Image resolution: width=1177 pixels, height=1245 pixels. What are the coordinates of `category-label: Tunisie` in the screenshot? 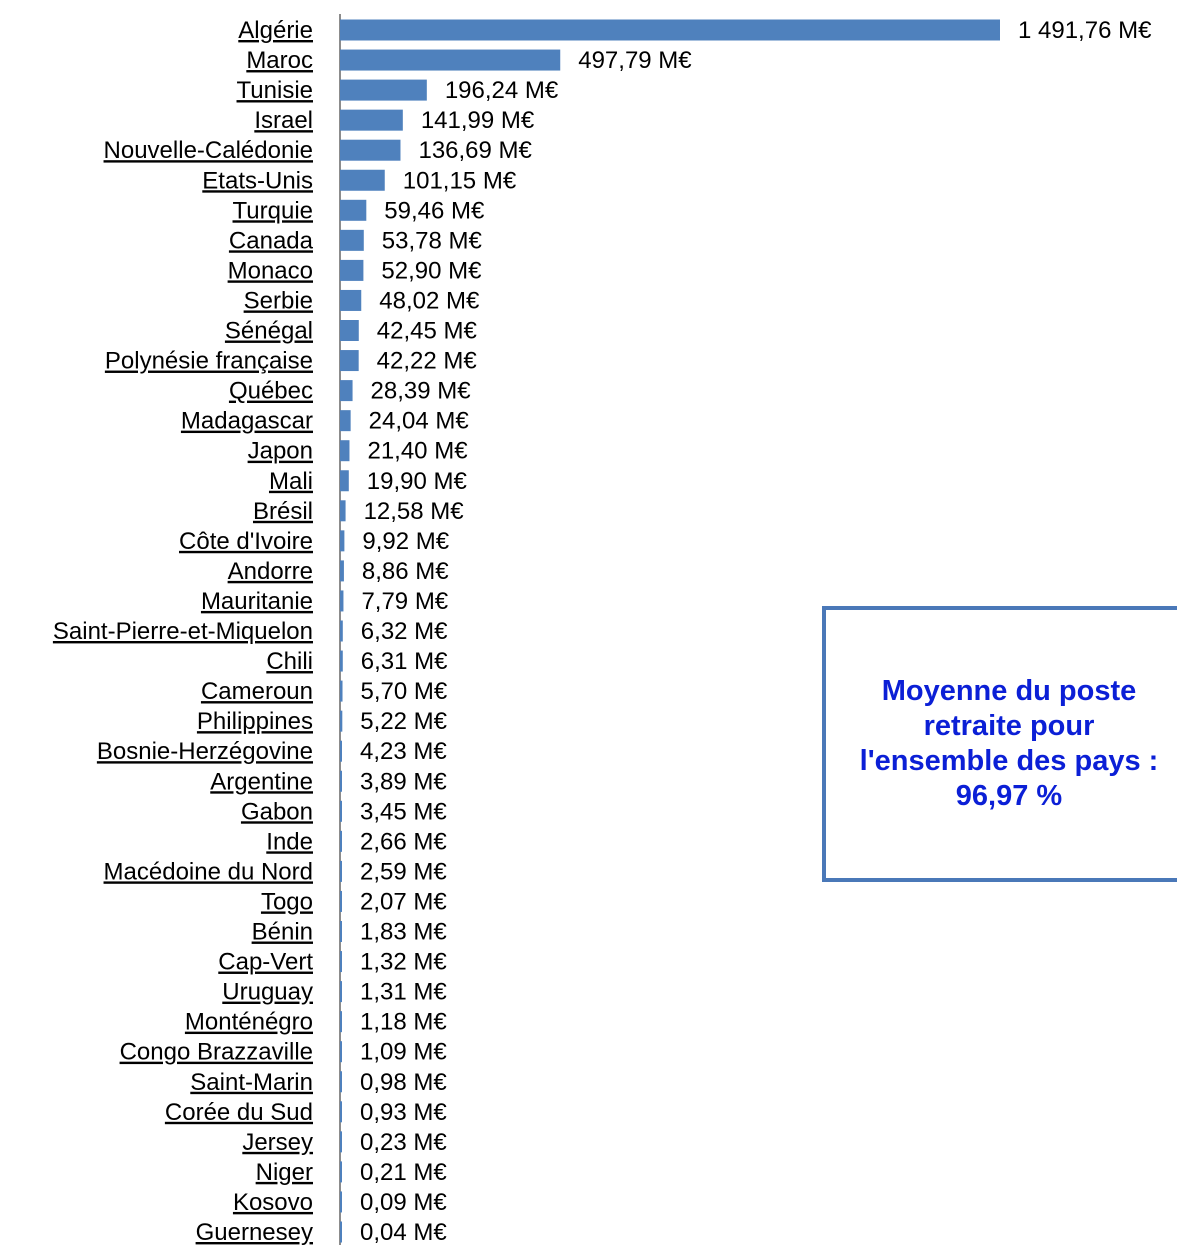 It's located at (275, 90).